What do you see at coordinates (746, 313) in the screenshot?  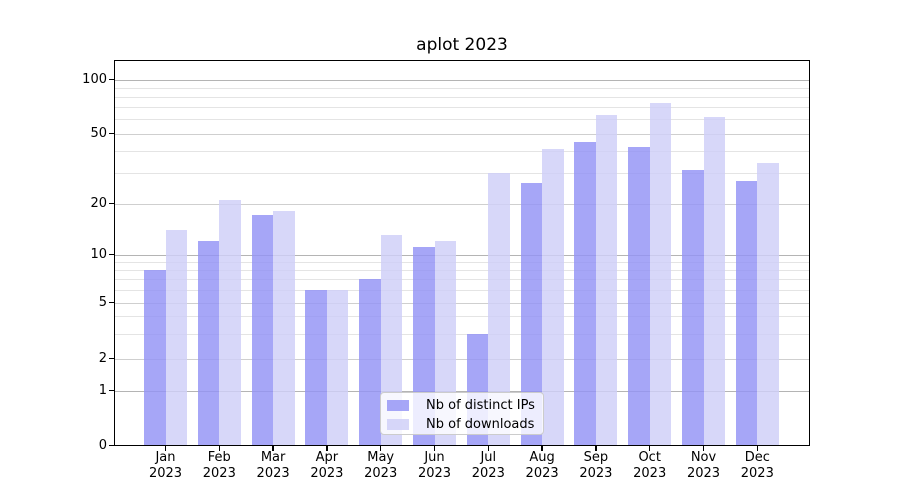 I see `bar-ips-dec` at bounding box center [746, 313].